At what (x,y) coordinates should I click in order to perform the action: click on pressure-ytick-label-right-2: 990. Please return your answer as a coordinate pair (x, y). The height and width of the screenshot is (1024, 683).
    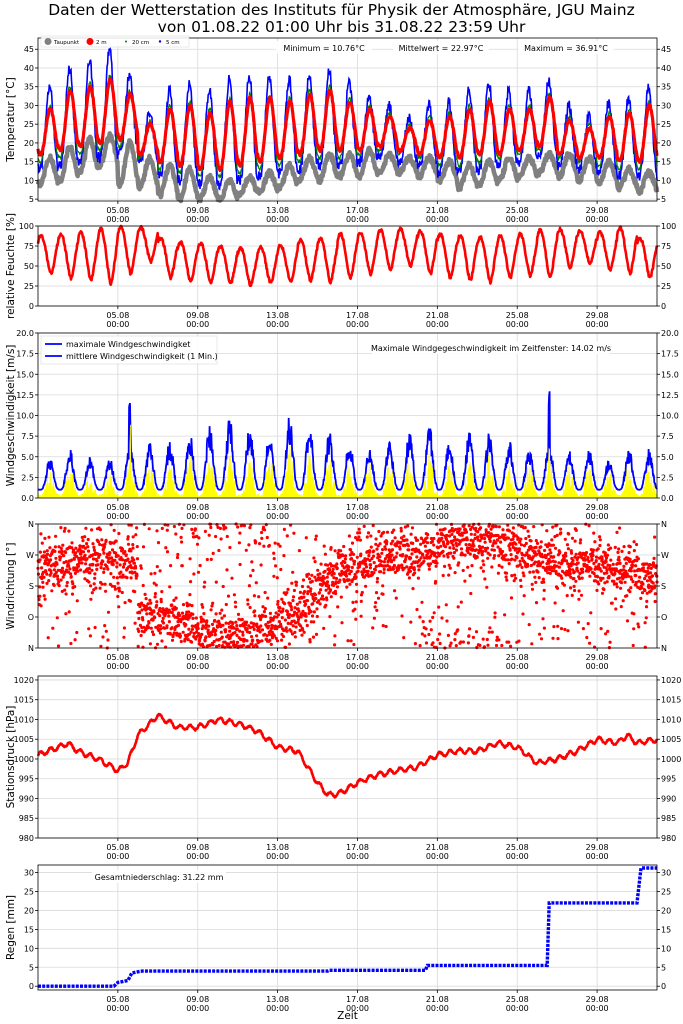
    Looking at the image, I should click on (668, 798).